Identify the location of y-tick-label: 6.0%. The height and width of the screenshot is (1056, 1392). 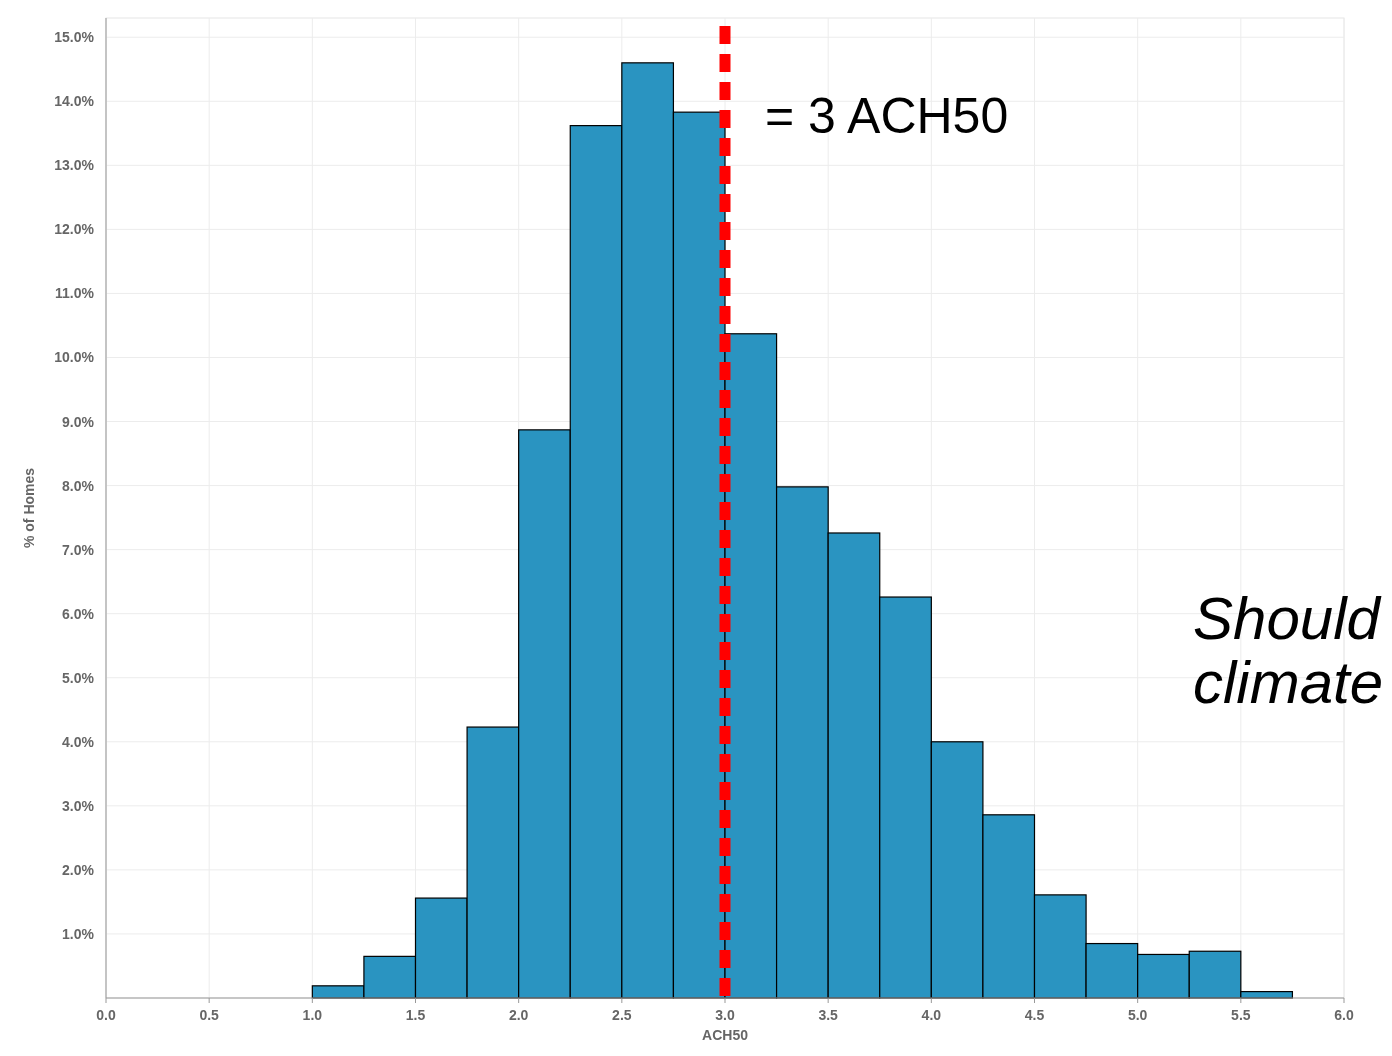
(78, 613).